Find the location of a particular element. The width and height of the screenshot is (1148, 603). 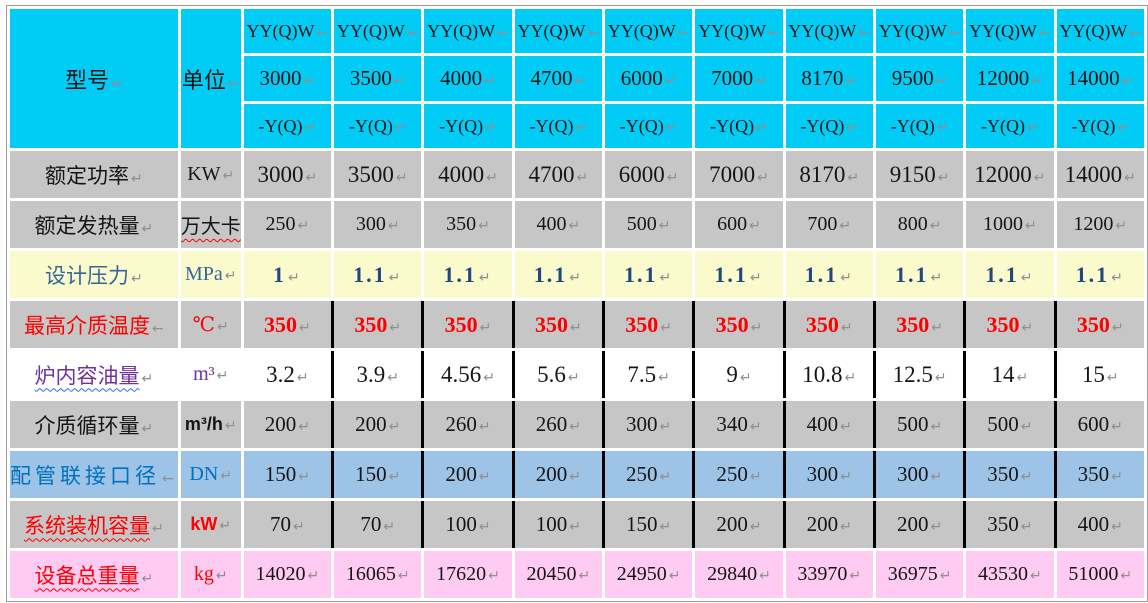

header-series-prefix-7000: YY(Q)W ← is located at coordinates (739, 31).